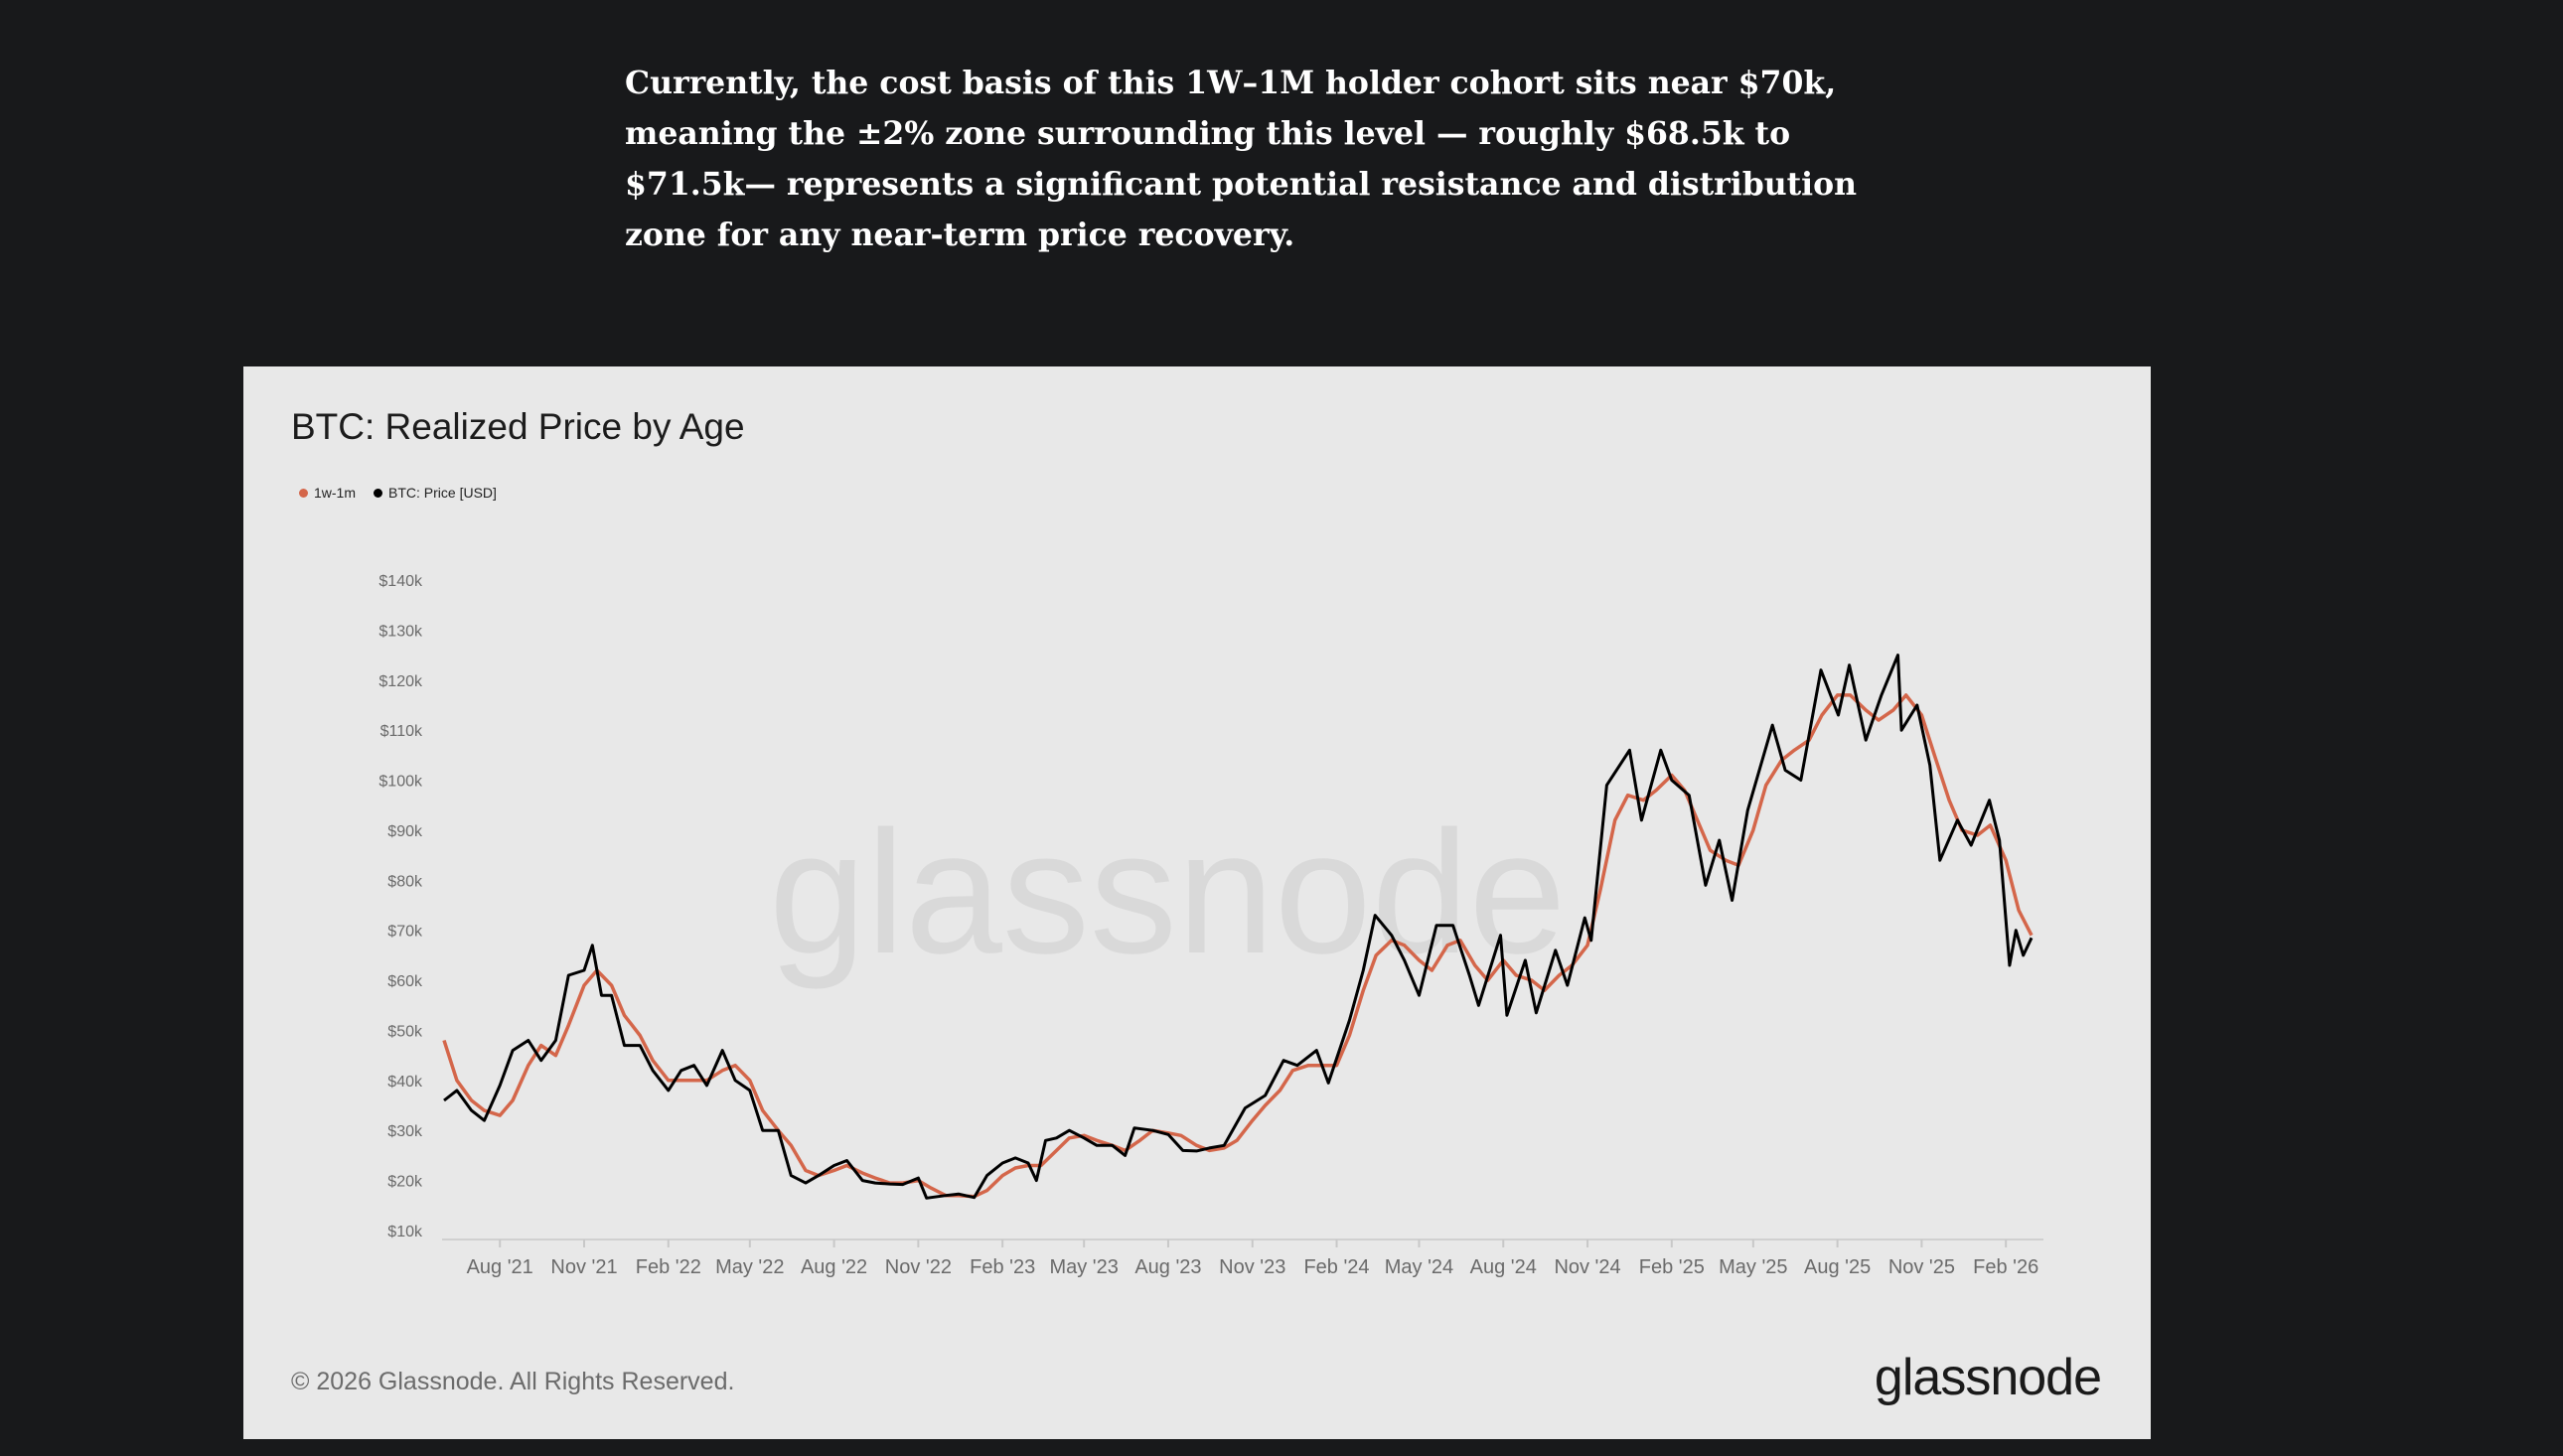 The height and width of the screenshot is (1456, 2563). I want to click on y-tick-label: $120k, so click(400, 681).